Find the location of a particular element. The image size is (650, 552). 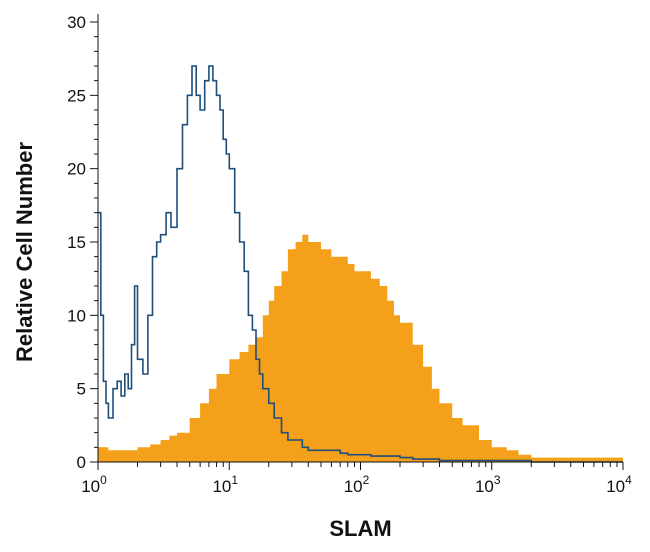

y-tick-label: 5 is located at coordinates (81, 389).